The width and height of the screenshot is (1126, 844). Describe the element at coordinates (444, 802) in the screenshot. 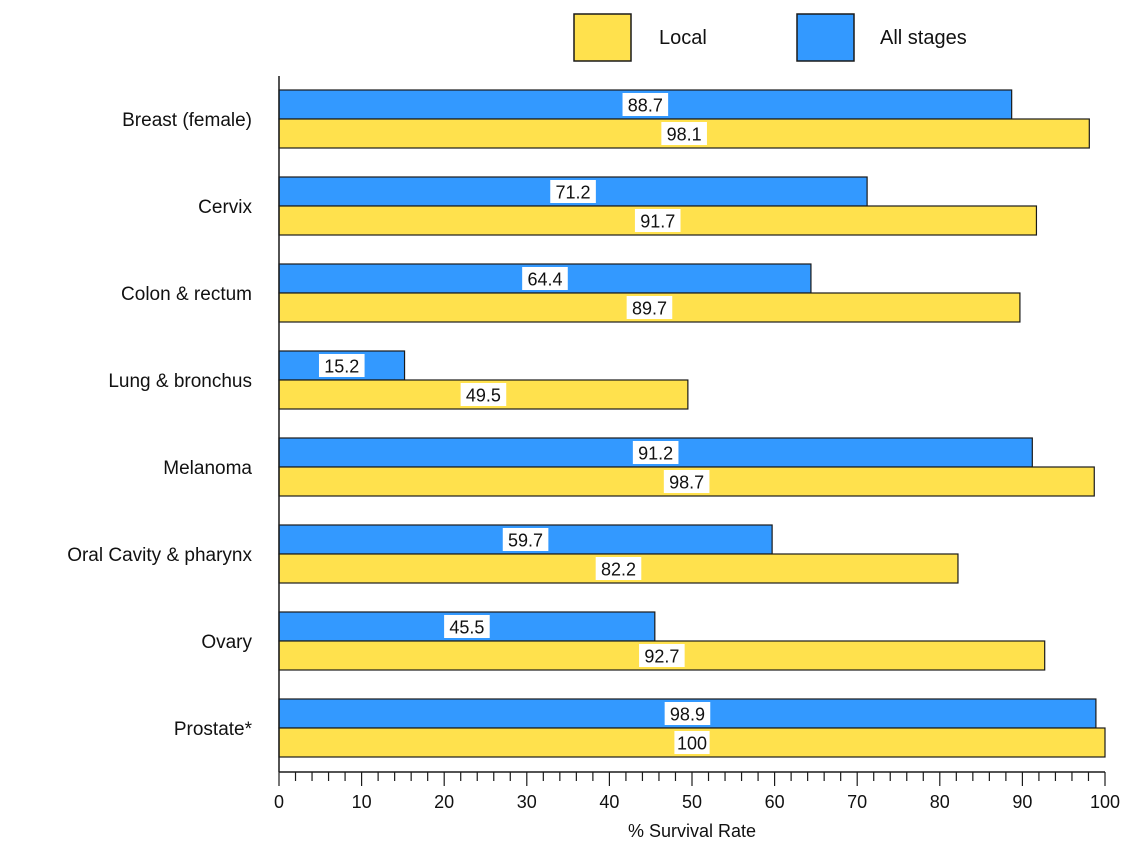

I see `x-tick-label-20: 20` at that location.